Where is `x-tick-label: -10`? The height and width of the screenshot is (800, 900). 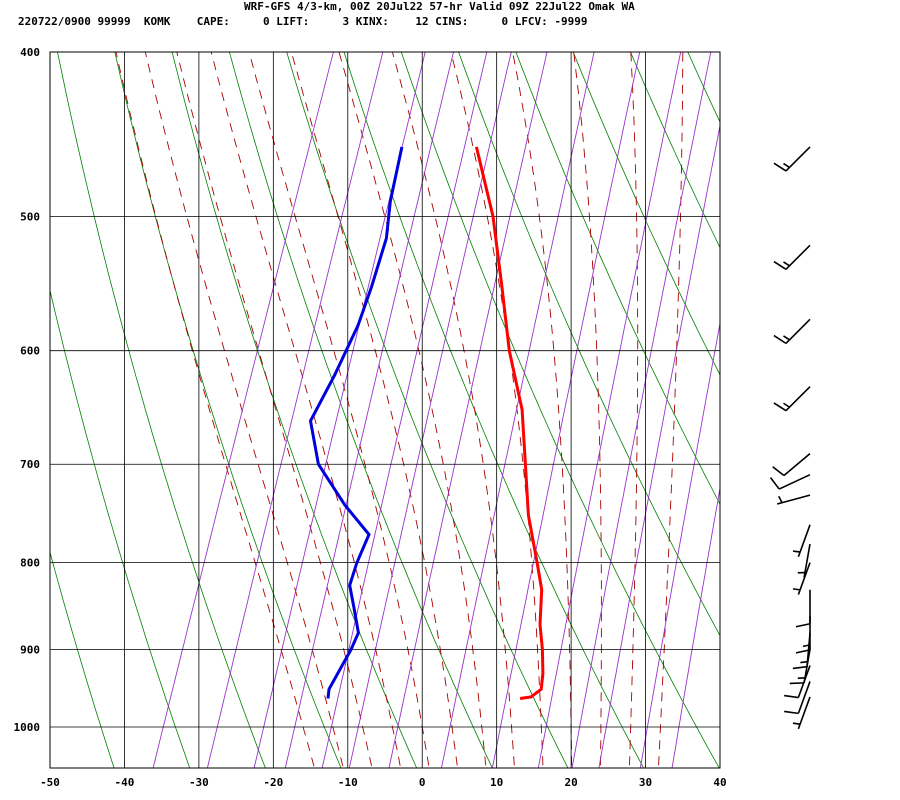
x-tick-label: -10 is located at coordinates (348, 782).